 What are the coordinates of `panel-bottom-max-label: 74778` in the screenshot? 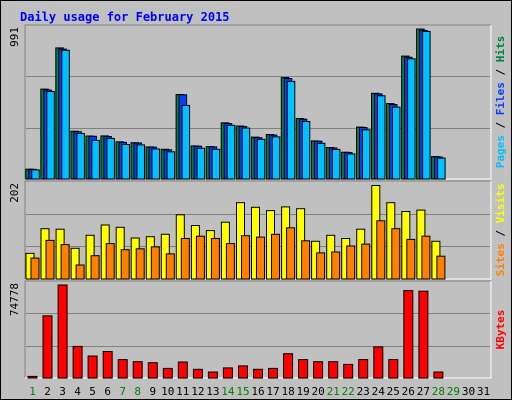 It's located at (14, 299).